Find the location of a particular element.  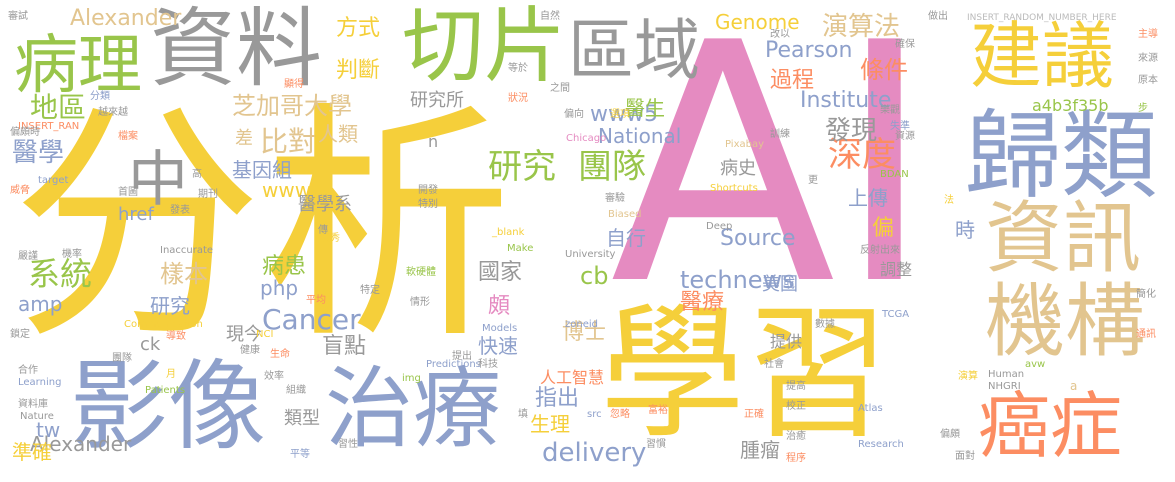

cloud-word: 填 is located at coordinates (523, 414).